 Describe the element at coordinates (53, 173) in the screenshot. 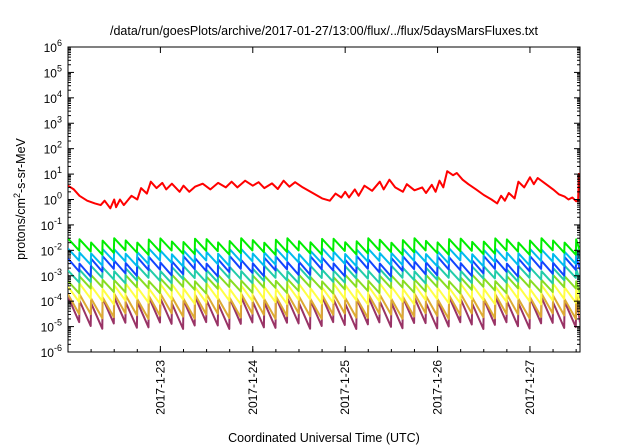

I see `y-tick-label: 10¹` at that location.